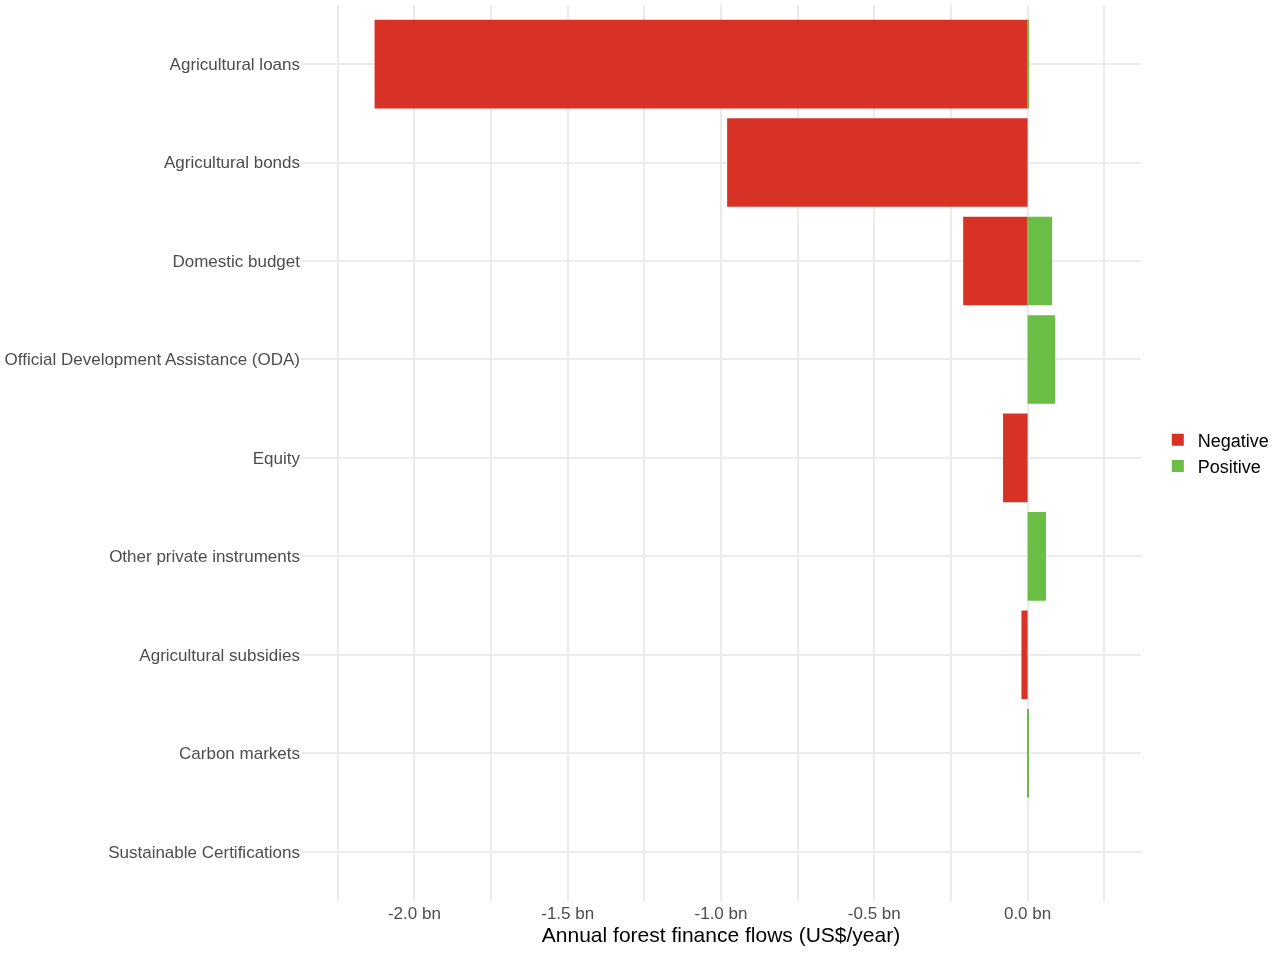 The height and width of the screenshot is (961, 1280). Describe the element at coordinates (236, 261) in the screenshot. I see `y-tick-label: Domestic budget` at that location.